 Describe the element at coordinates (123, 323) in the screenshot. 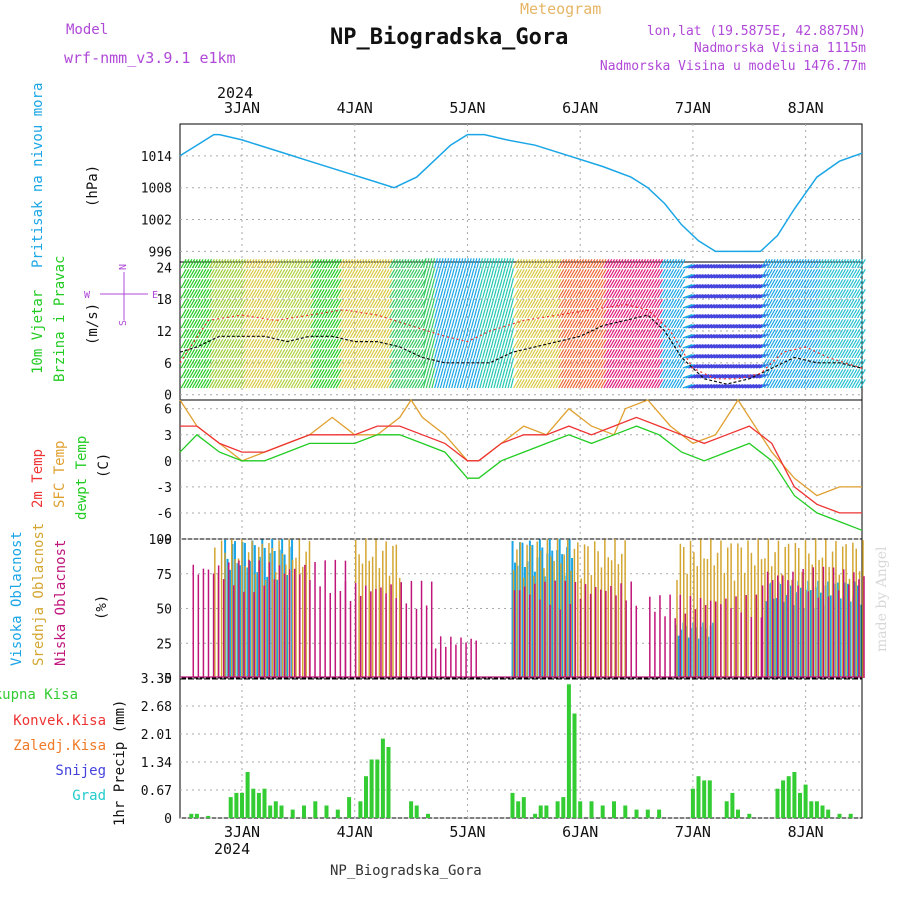

I see `compass-s: S` at that location.